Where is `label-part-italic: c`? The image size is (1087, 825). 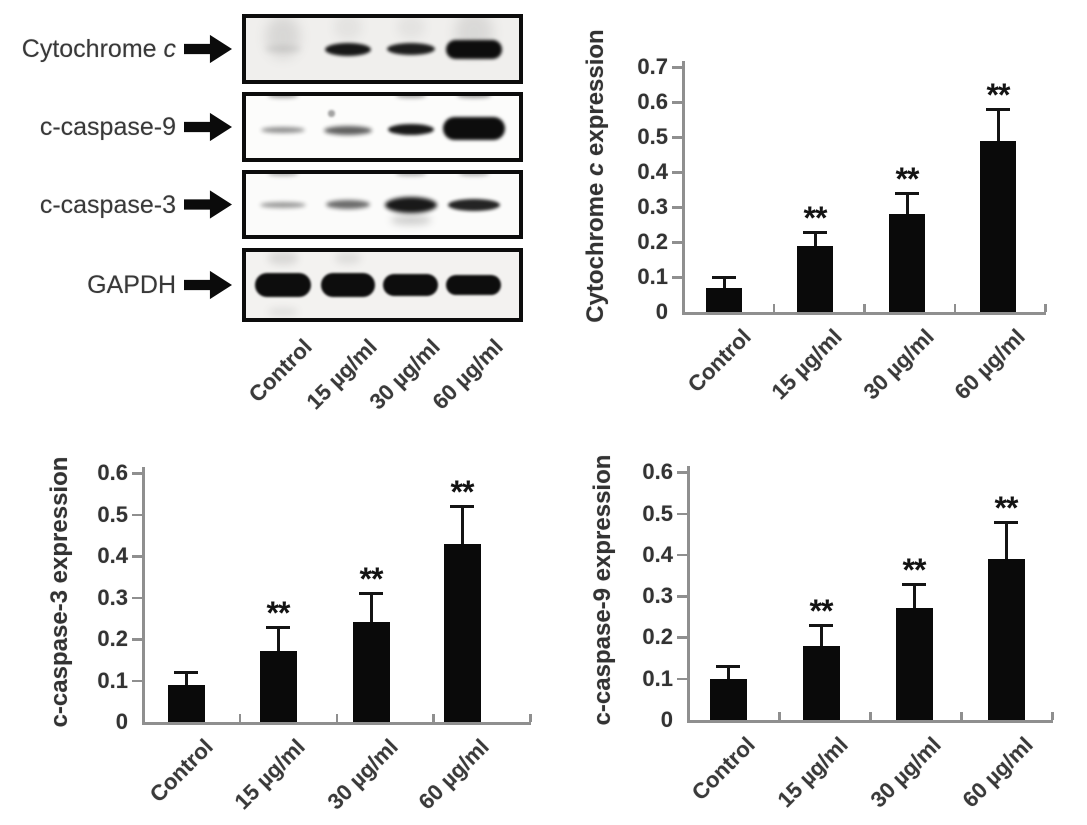 label-part-italic: c is located at coordinates (170, 49).